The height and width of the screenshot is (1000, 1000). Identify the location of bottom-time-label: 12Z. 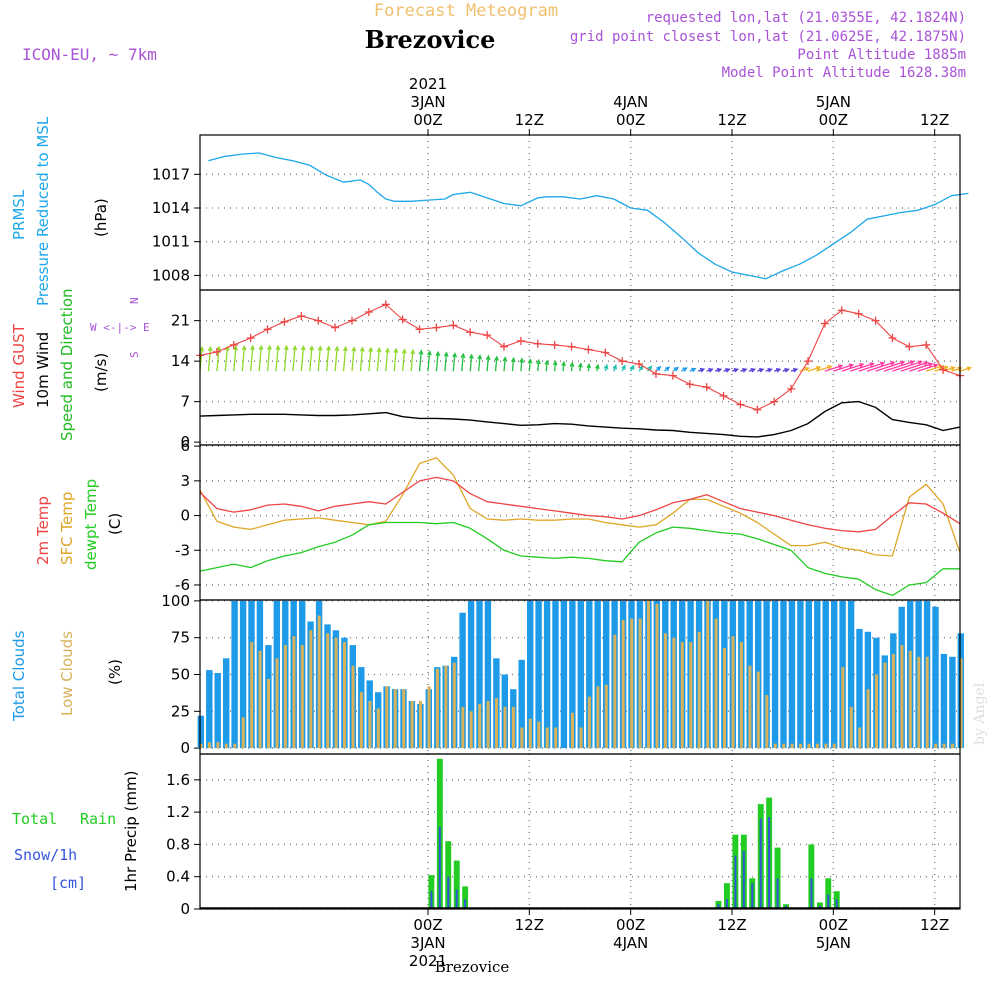
(529, 925).